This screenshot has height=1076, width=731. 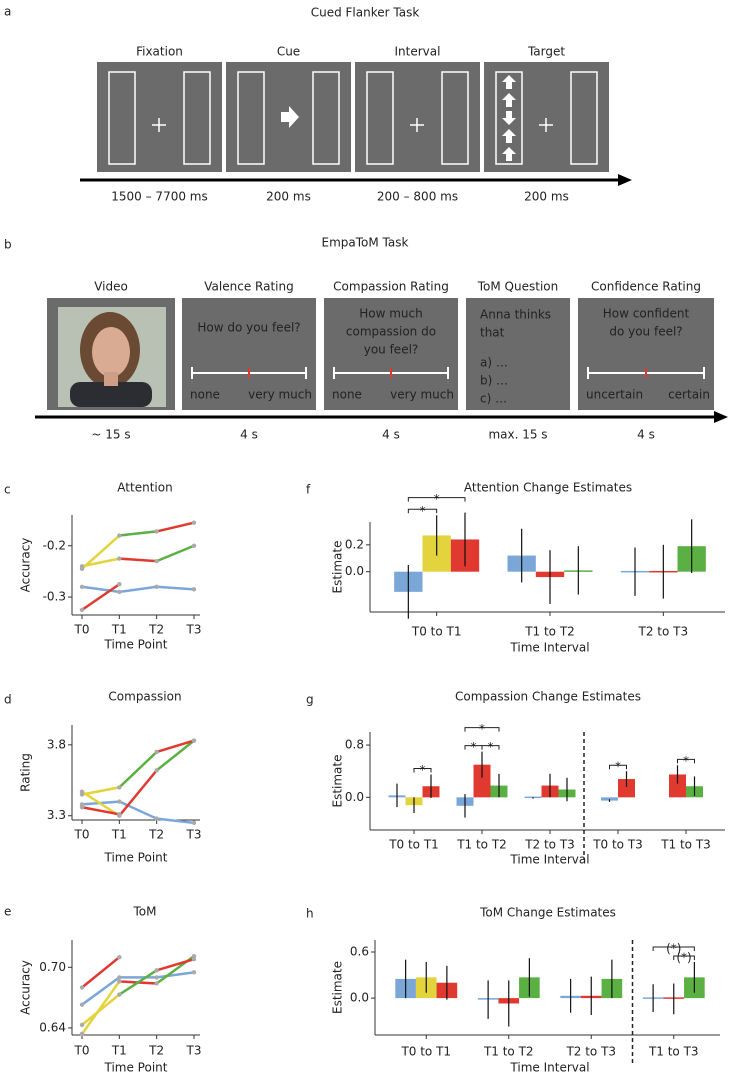 I want to click on screen-label: Video, so click(x=111, y=287).